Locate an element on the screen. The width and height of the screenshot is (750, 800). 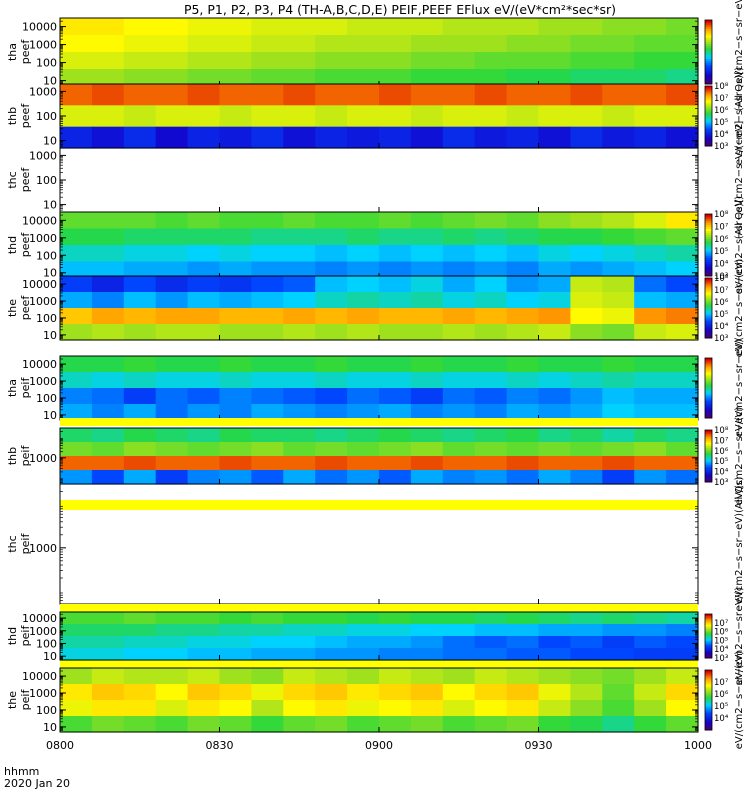
panel-ylabel-probe: tha is located at coordinates (12, 388).